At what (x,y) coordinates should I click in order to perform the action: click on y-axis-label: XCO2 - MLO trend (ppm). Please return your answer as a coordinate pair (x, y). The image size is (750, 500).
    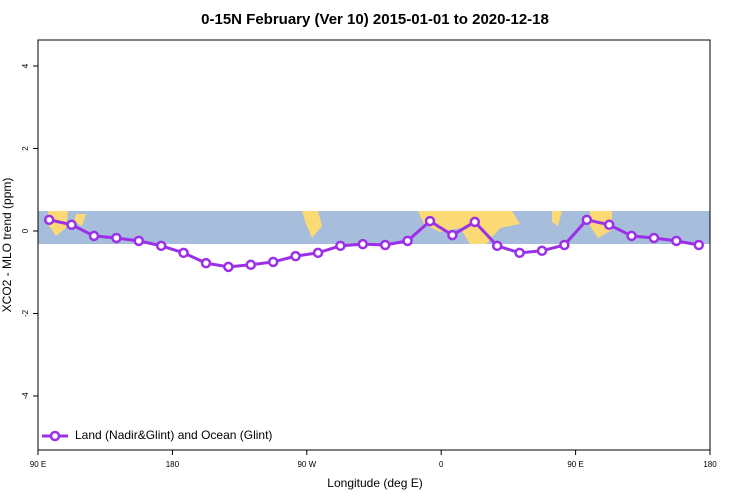
    Looking at the image, I should click on (7, 245).